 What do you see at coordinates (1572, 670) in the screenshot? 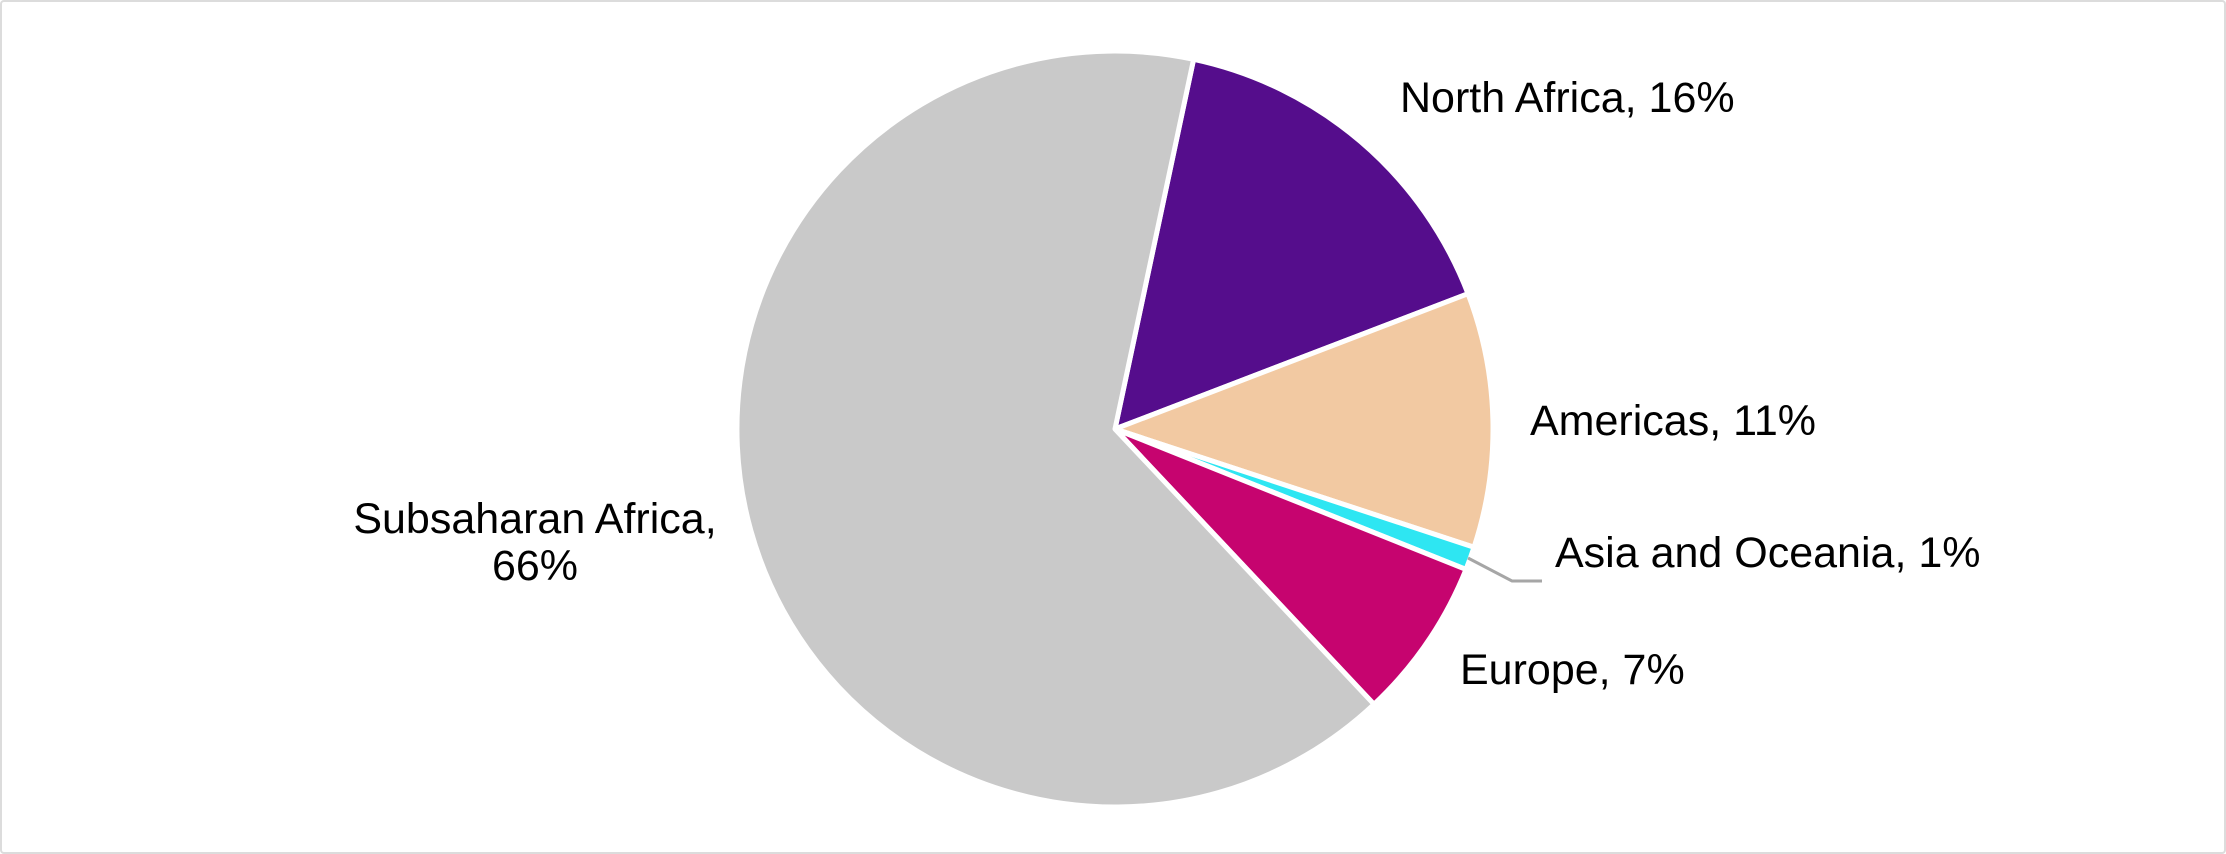
I see `data-label-europe: Europe, 7%` at bounding box center [1572, 670].